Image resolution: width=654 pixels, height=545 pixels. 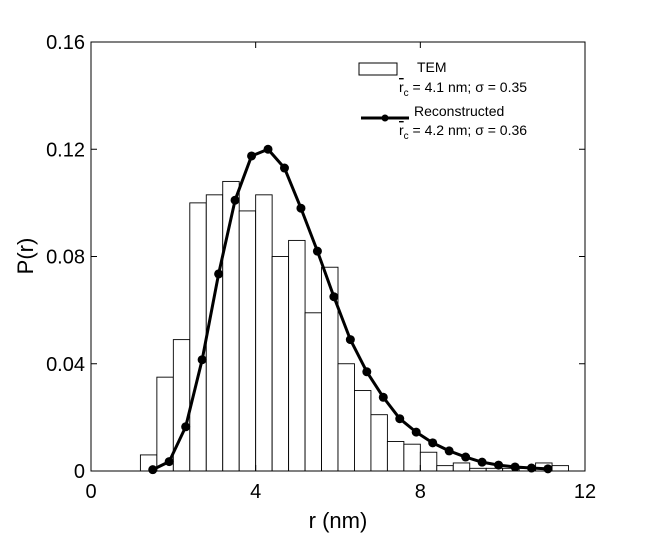 What do you see at coordinates (90, 492) in the screenshot?
I see `x-tick-label: 0` at bounding box center [90, 492].